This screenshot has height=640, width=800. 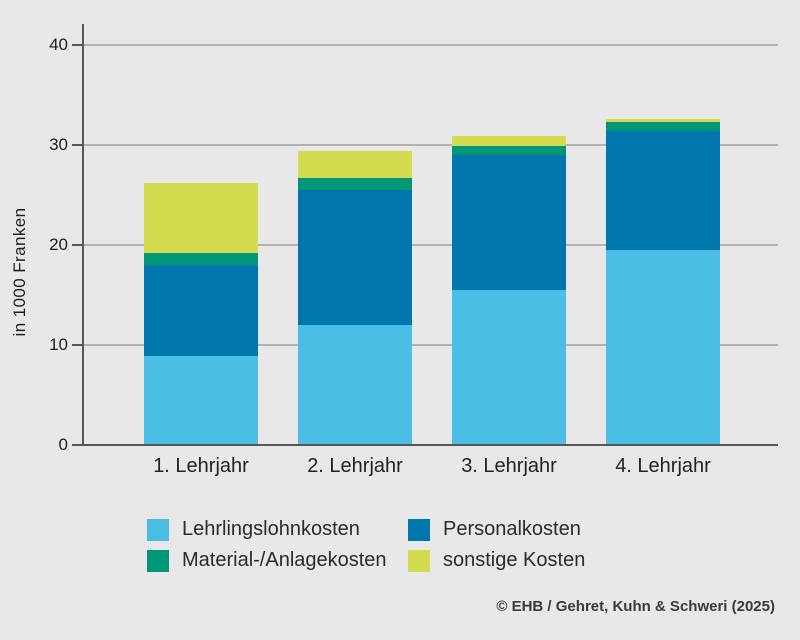 I want to click on y-axis-line, so click(x=83, y=235).